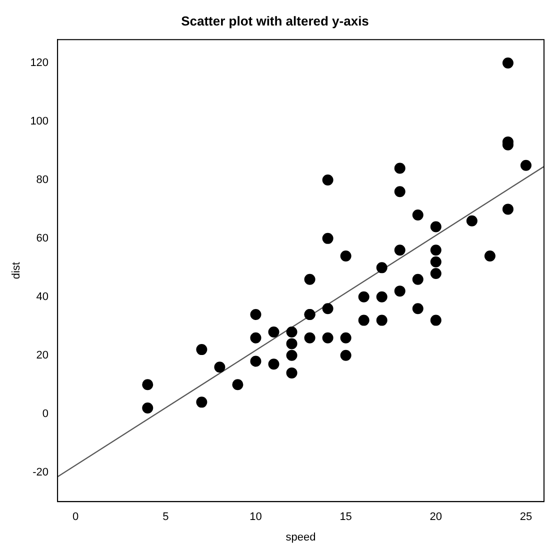 This screenshot has height=552, width=550. Describe the element at coordinates (42, 355) in the screenshot. I see `y-tick-label: 20` at that location.